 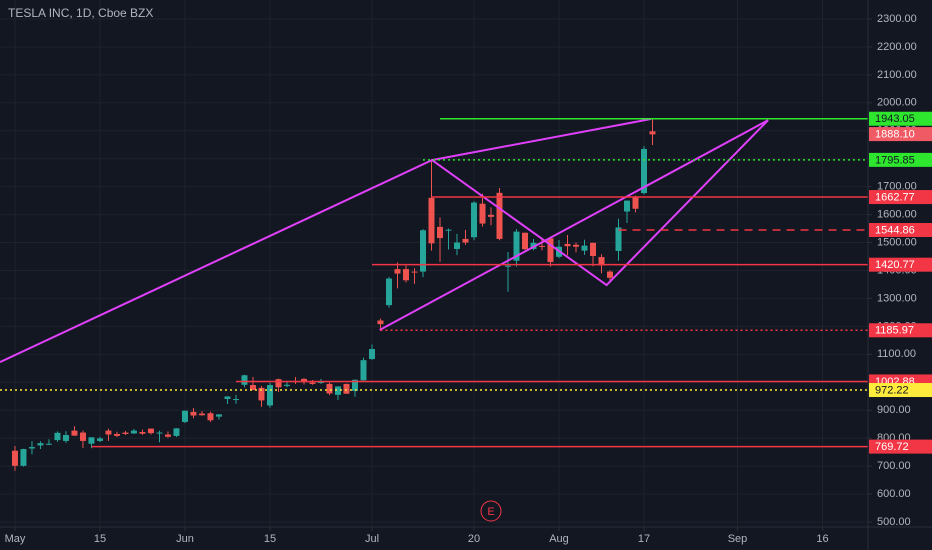 What do you see at coordinates (895, 160) in the screenshot?
I see `level-label: 1795.85` at bounding box center [895, 160].